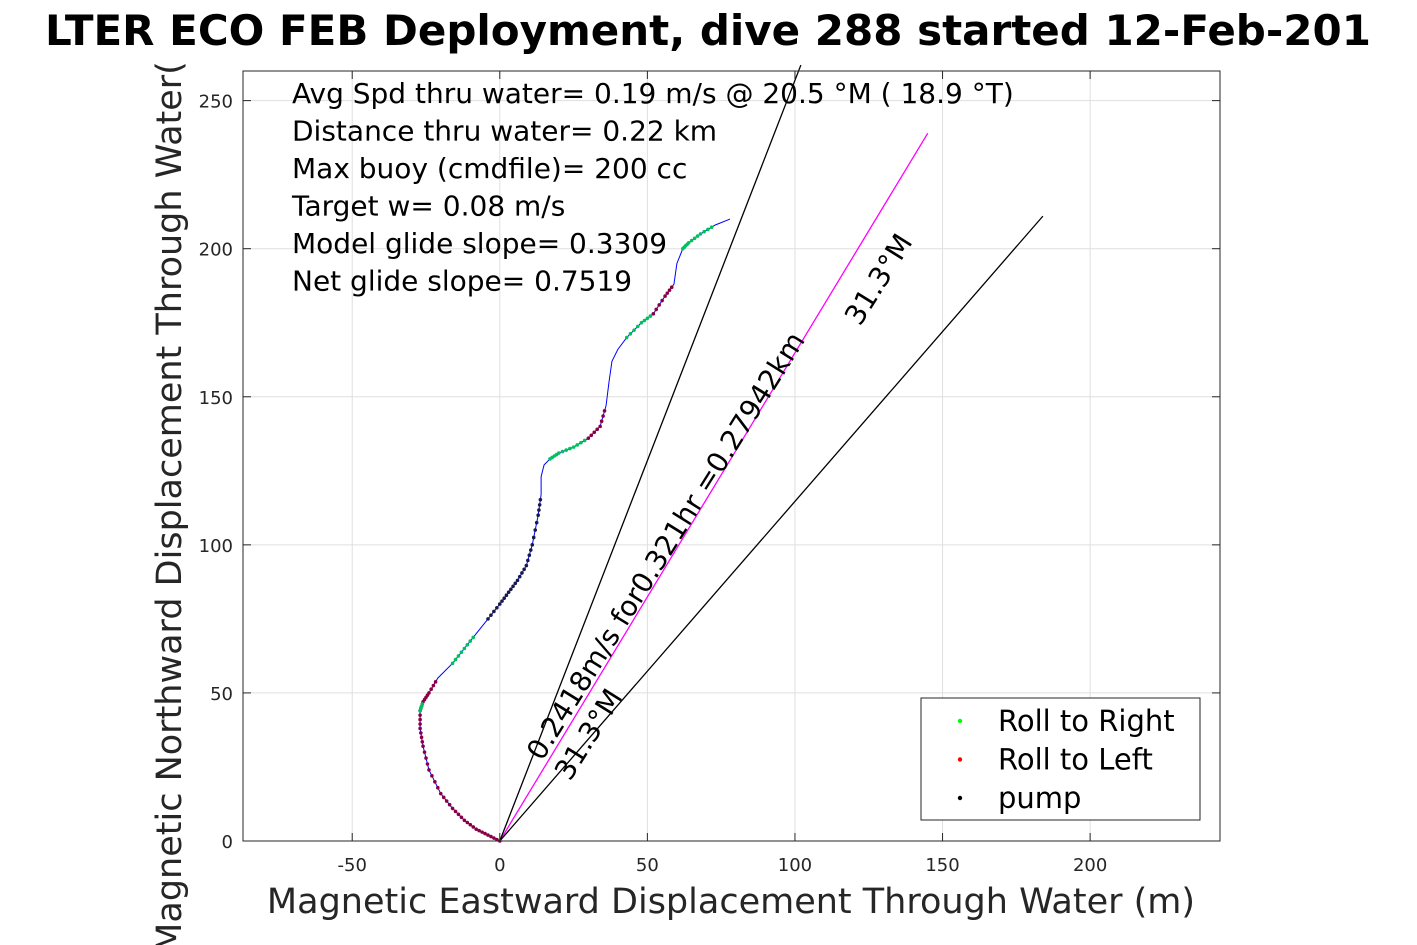 The image size is (1417, 945). I want to click on legend-label: Roll to Right, so click(1086, 721).